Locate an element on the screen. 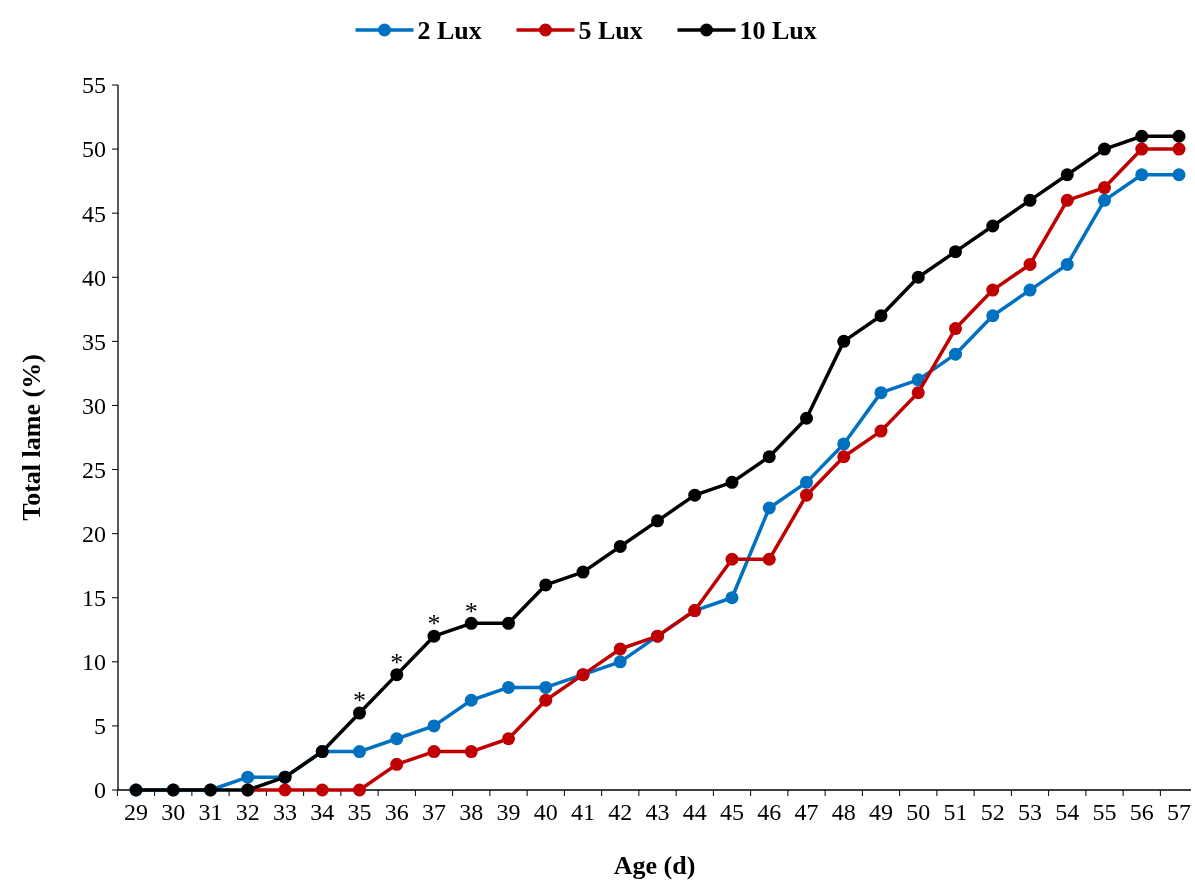 The width and height of the screenshot is (1195, 886). x-tick-label: 38 is located at coordinates (471, 812).